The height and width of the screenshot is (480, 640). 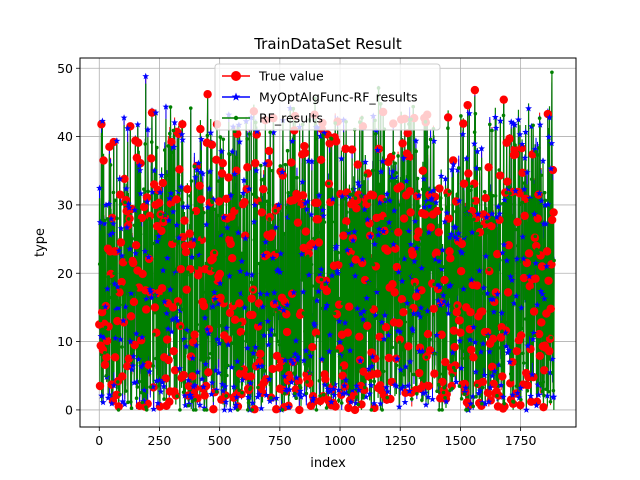 What do you see at coordinates (160, 440) in the screenshot?
I see `x-tick-label: 250` at bounding box center [160, 440].